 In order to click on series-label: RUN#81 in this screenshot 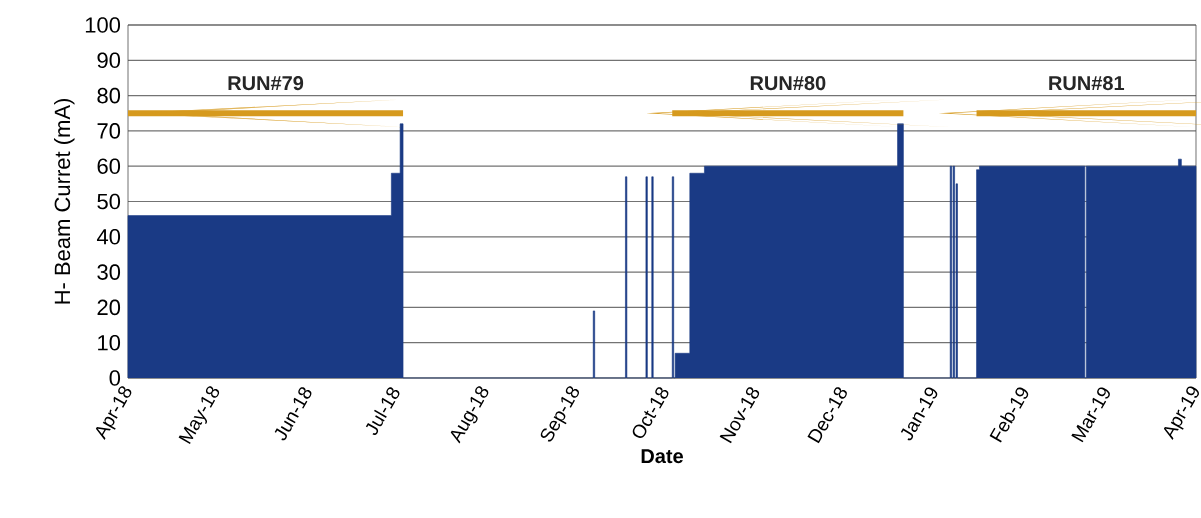, I will do `click(1087, 83)`.